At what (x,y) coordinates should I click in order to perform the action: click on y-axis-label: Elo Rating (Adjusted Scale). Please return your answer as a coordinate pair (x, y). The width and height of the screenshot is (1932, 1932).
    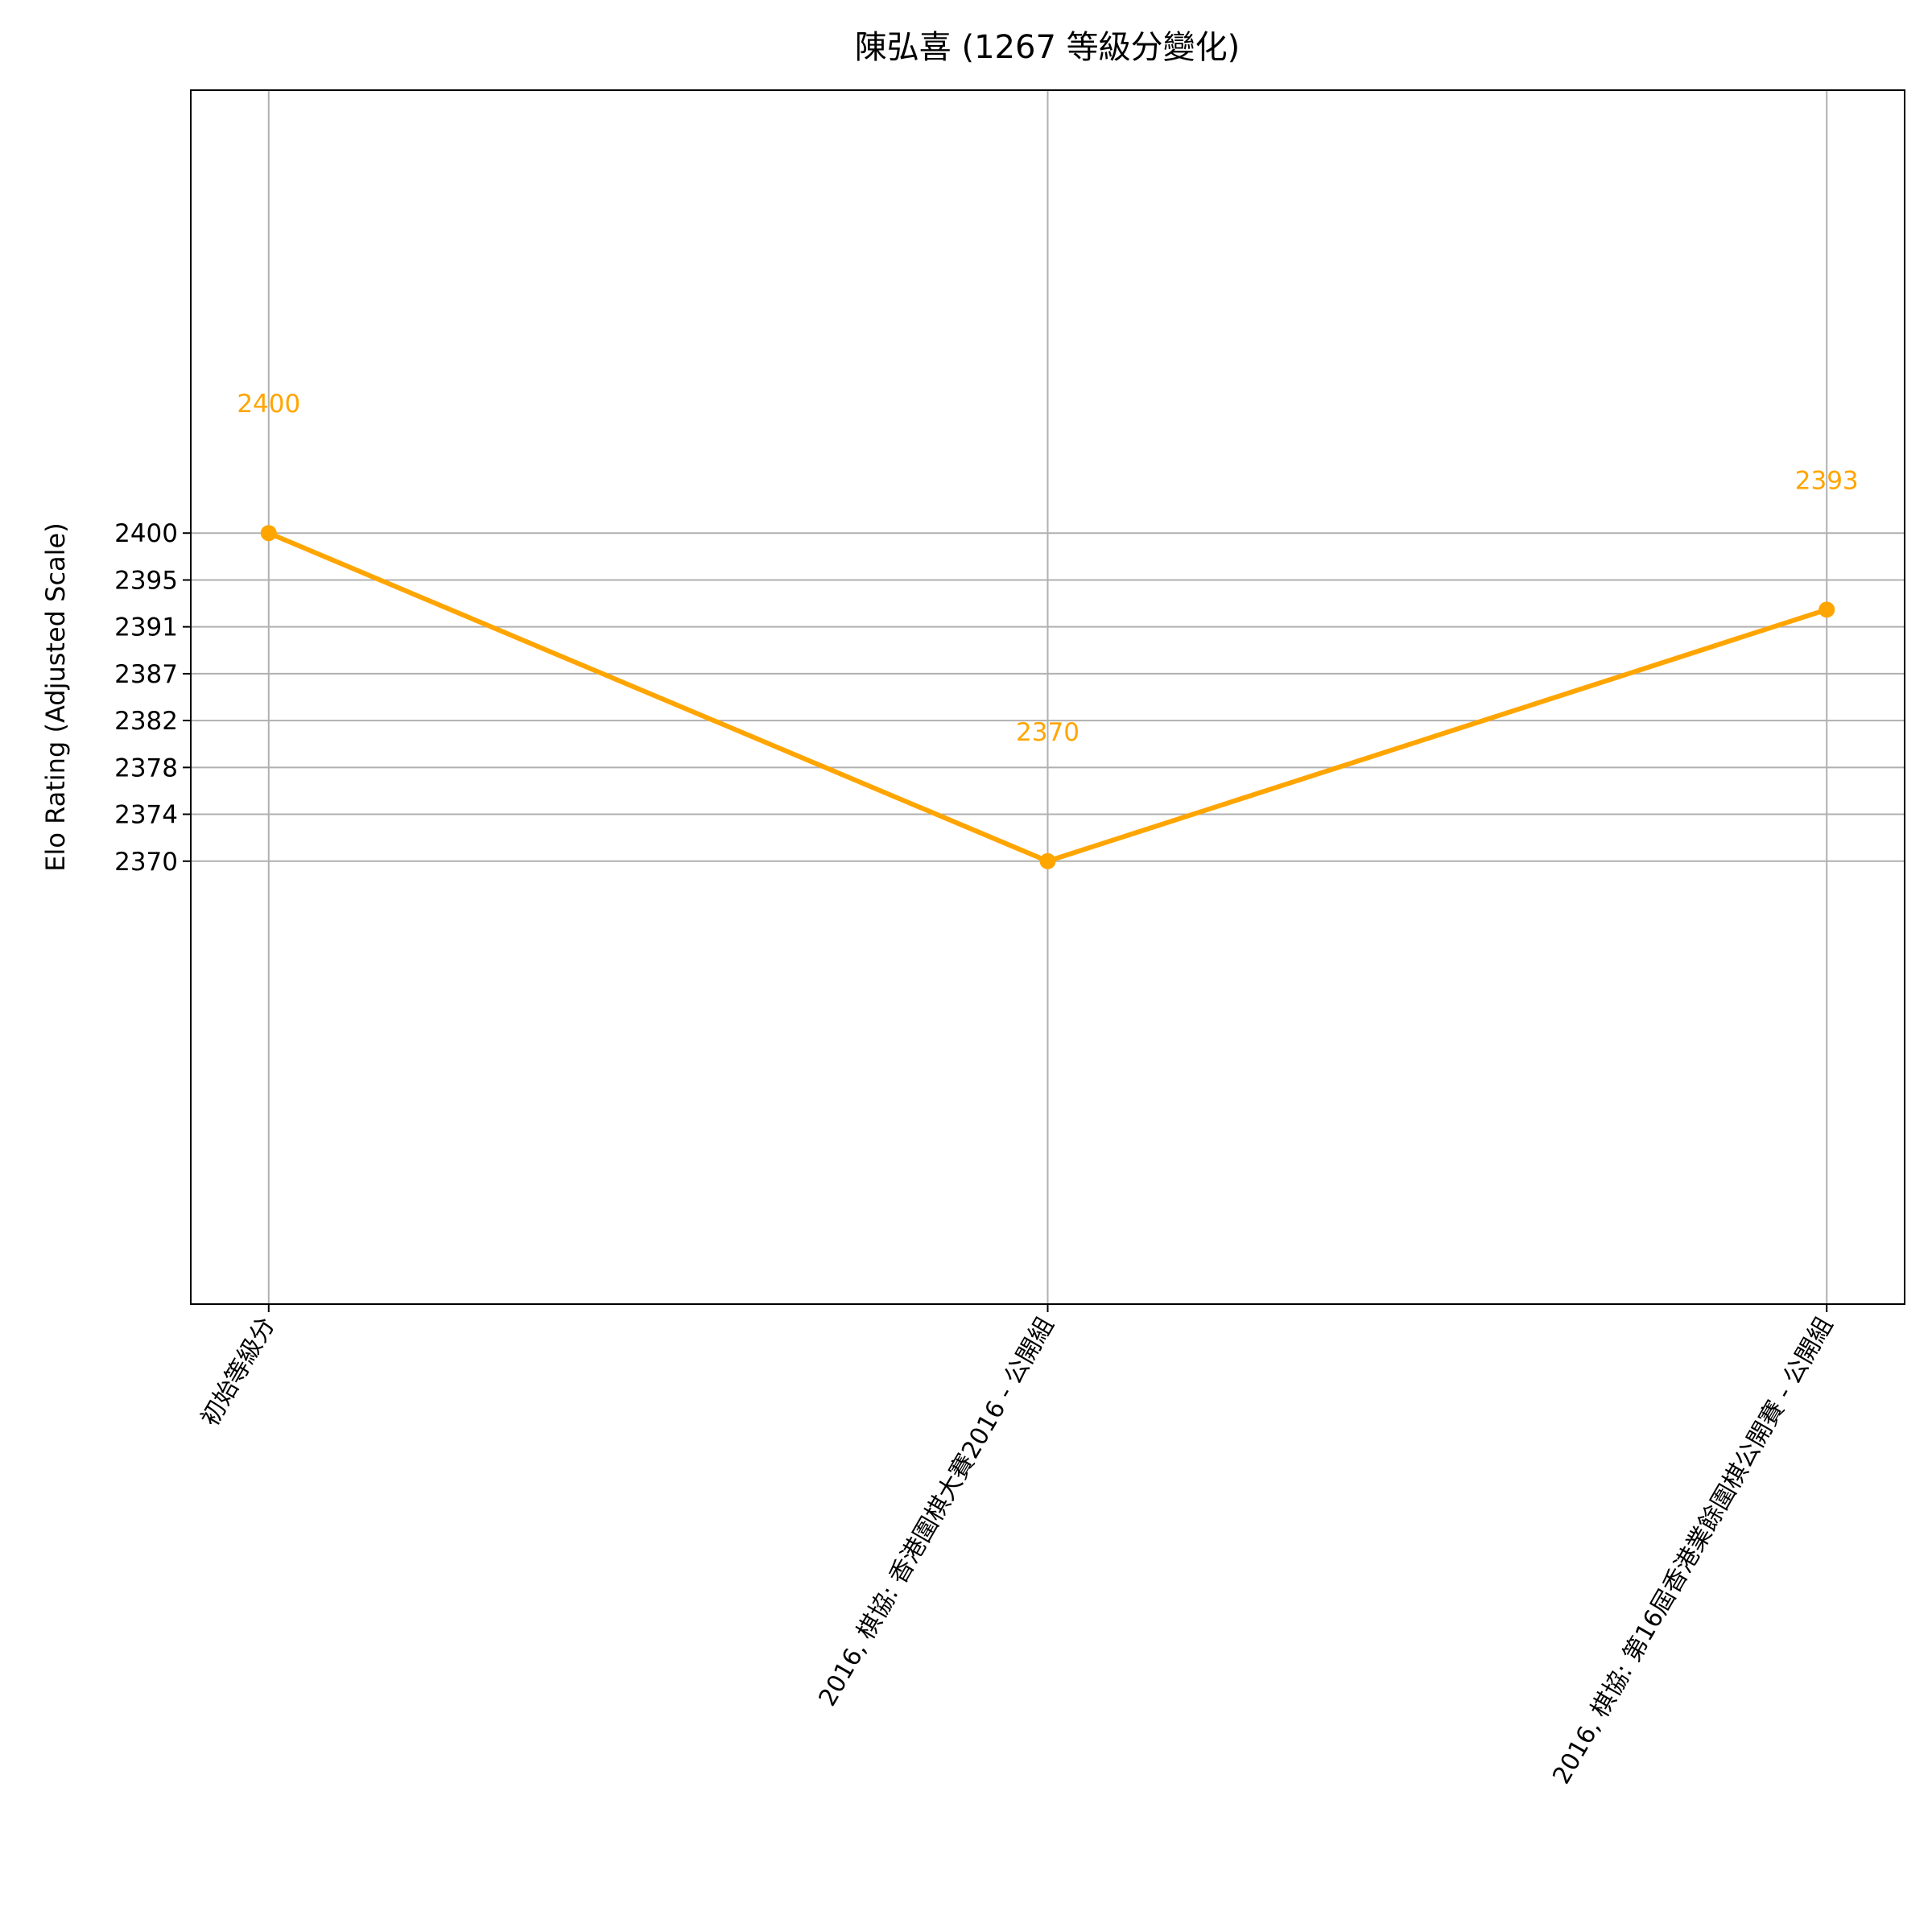
    Looking at the image, I should click on (55, 696).